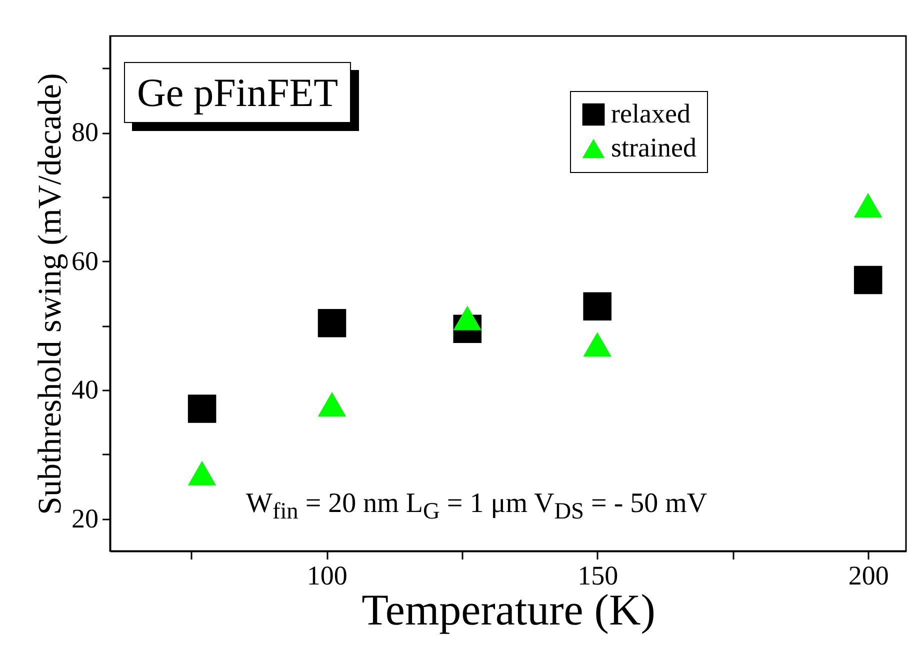 This screenshot has width=910, height=649. What do you see at coordinates (327, 575) in the screenshot?
I see `x-tick-label: 100` at bounding box center [327, 575].